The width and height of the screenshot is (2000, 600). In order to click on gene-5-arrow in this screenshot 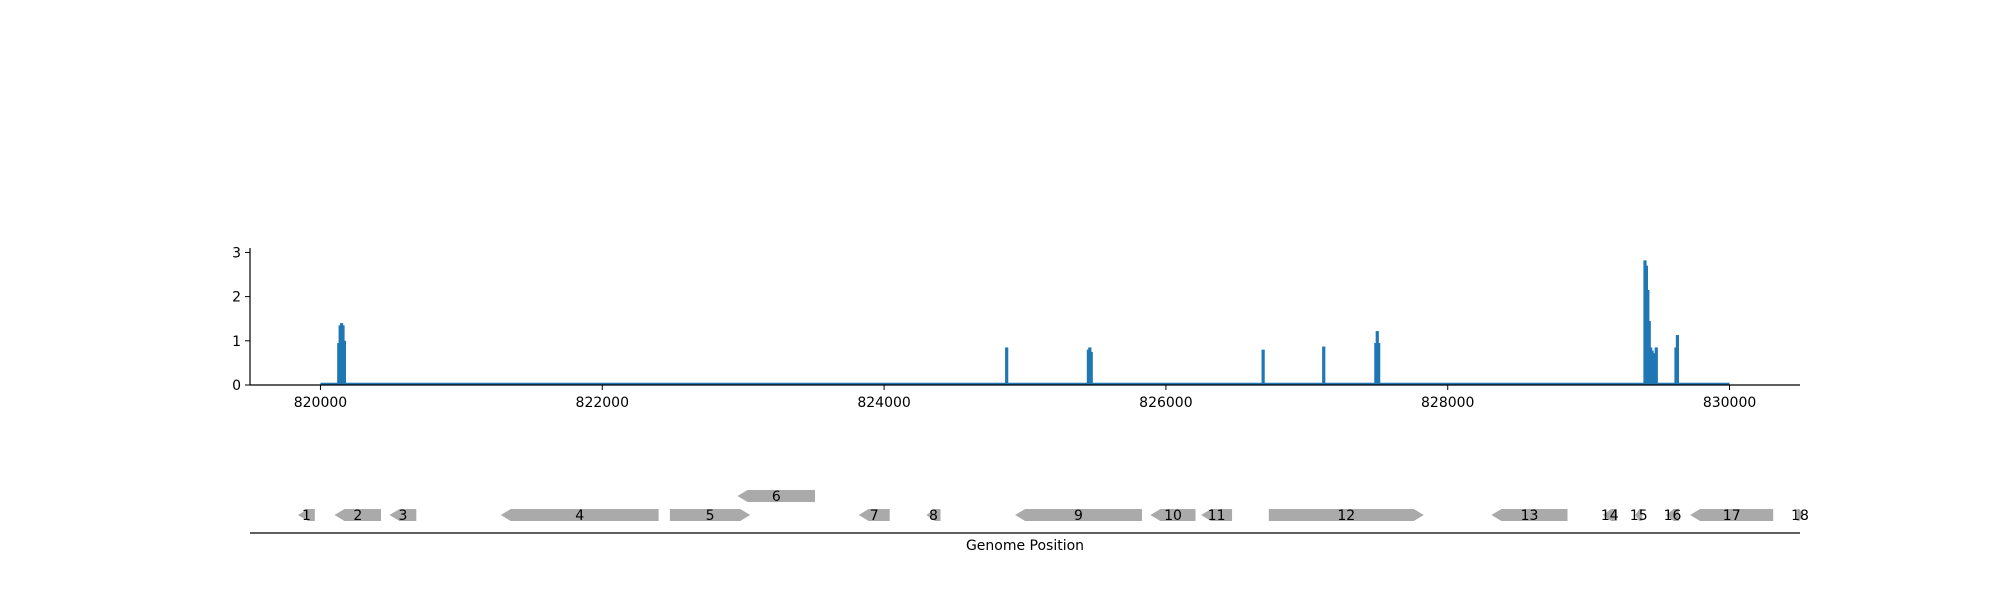, I will do `click(710, 515)`.